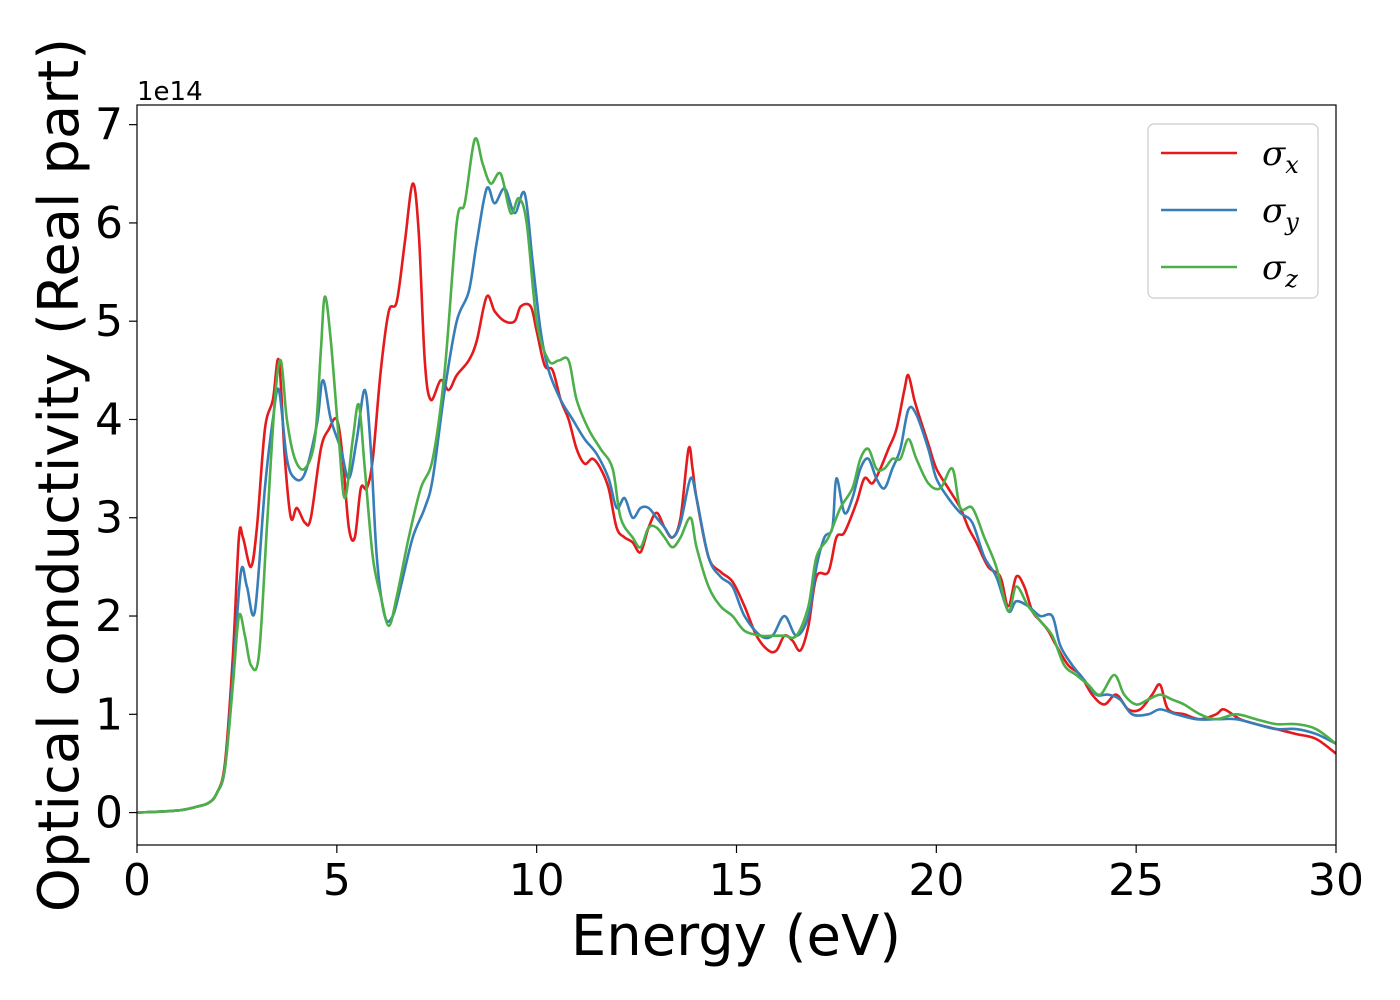  I want to click on y-axis-offset-label: 1e14, so click(170, 92).